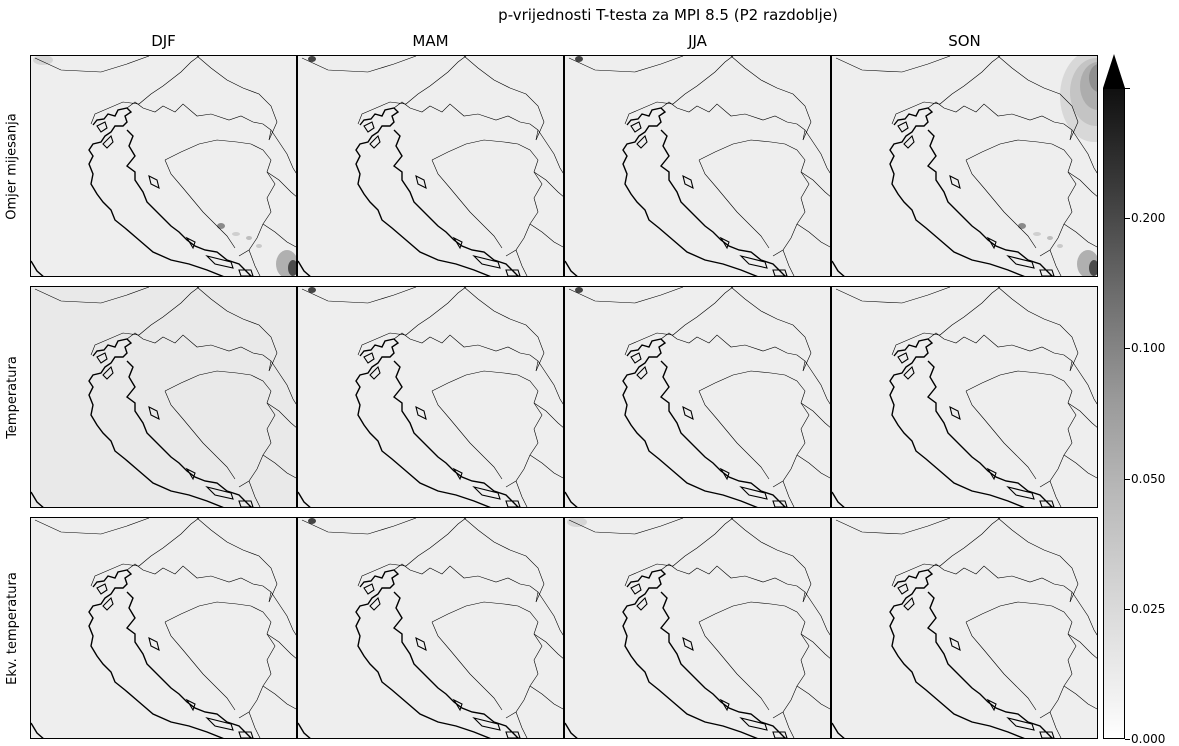 The height and width of the screenshot is (746, 1179). What do you see at coordinates (1148, 478) in the screenshot?
I see `colorbar-tick-label: 0.050` at bounding box center [1148, 478].